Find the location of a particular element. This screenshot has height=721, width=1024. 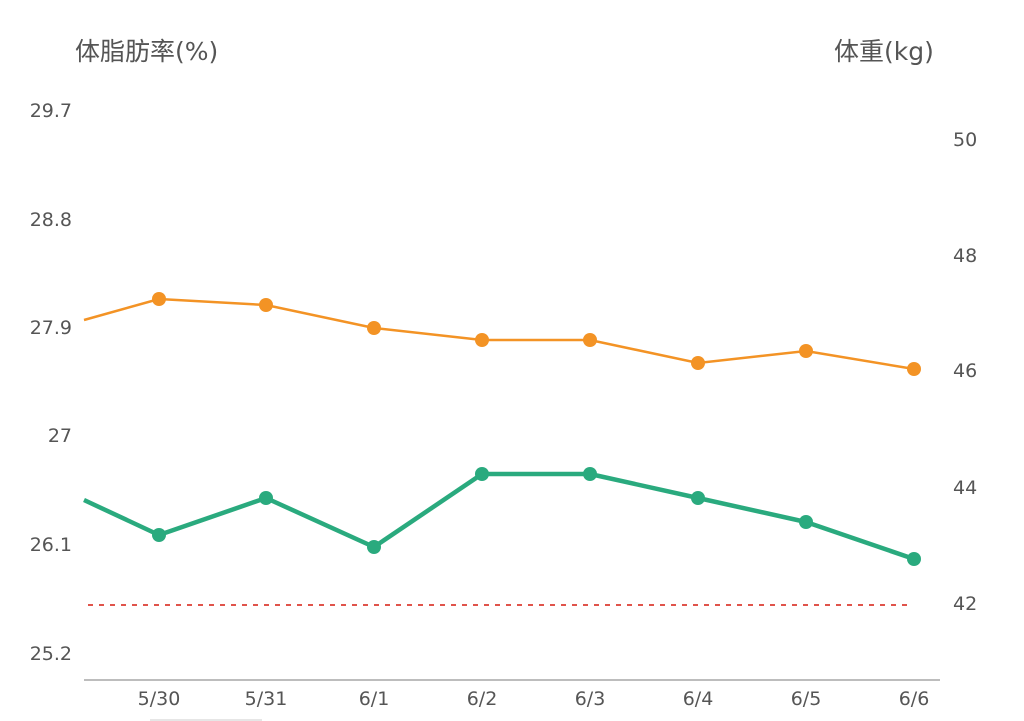

right-axis-title: 体重(kg) is located at coordinates (884, 51).